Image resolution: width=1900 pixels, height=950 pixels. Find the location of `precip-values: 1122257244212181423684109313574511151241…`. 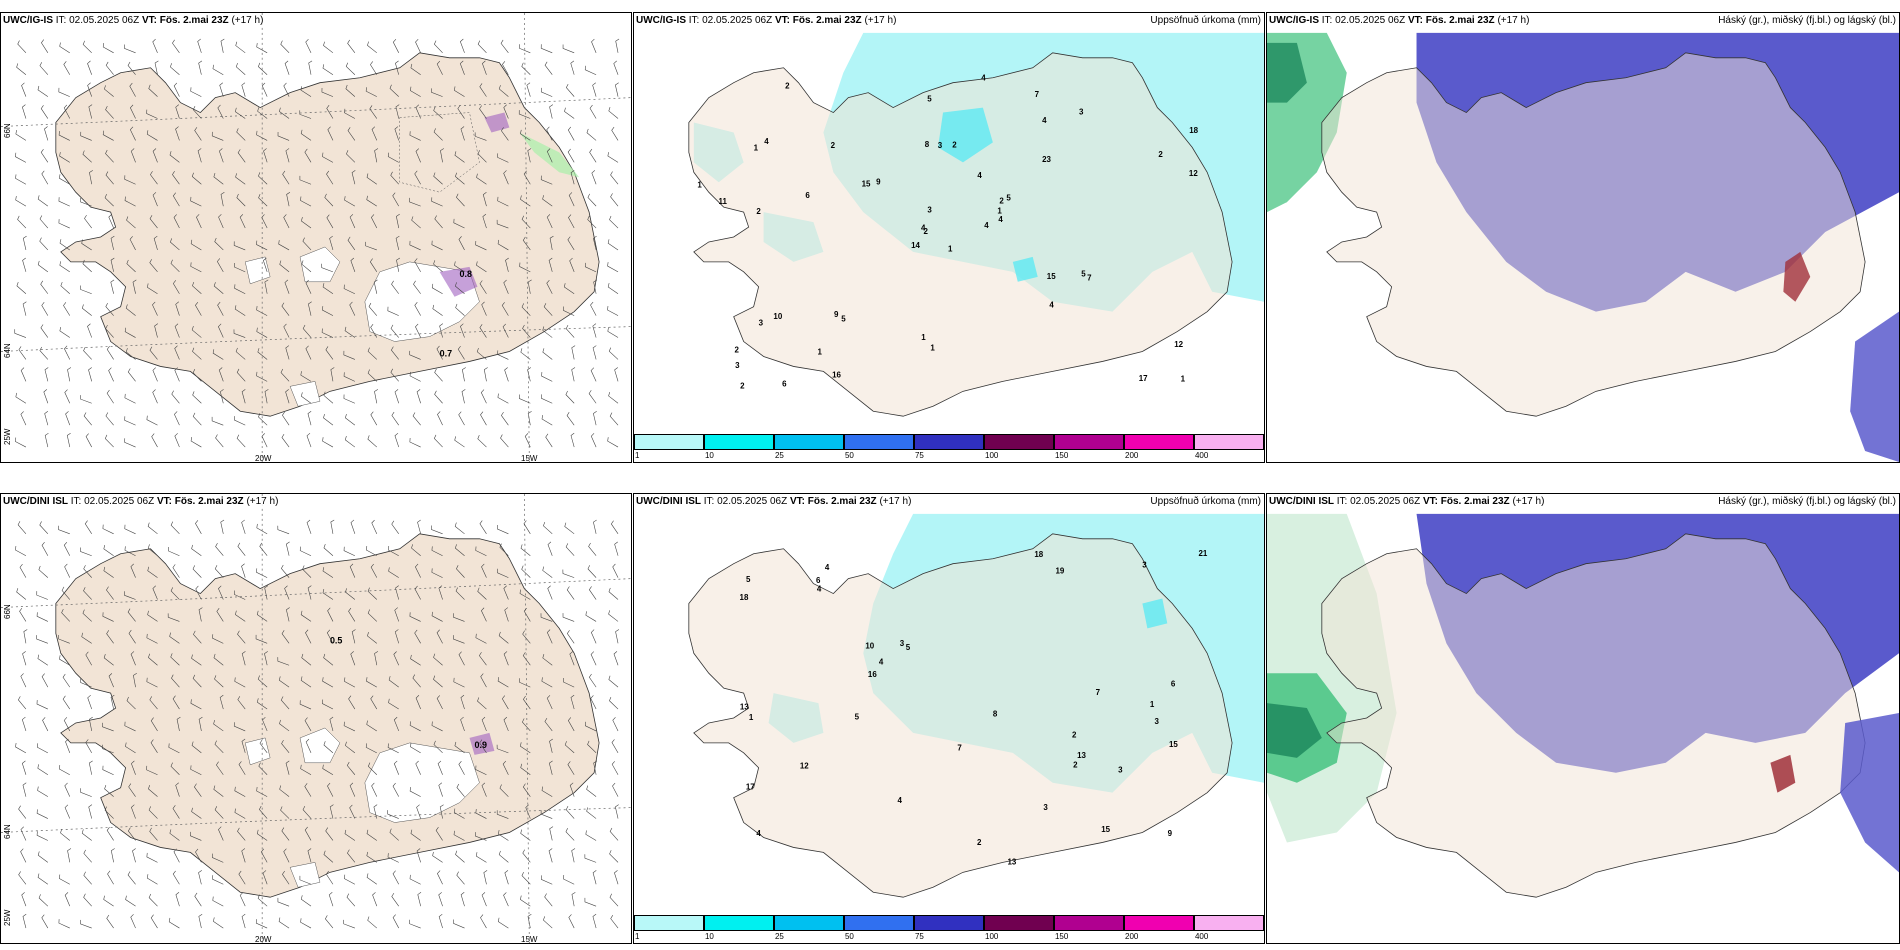

precip-values: 1122257244212181423684109313574511151241… is located at coordinates (947, 231).